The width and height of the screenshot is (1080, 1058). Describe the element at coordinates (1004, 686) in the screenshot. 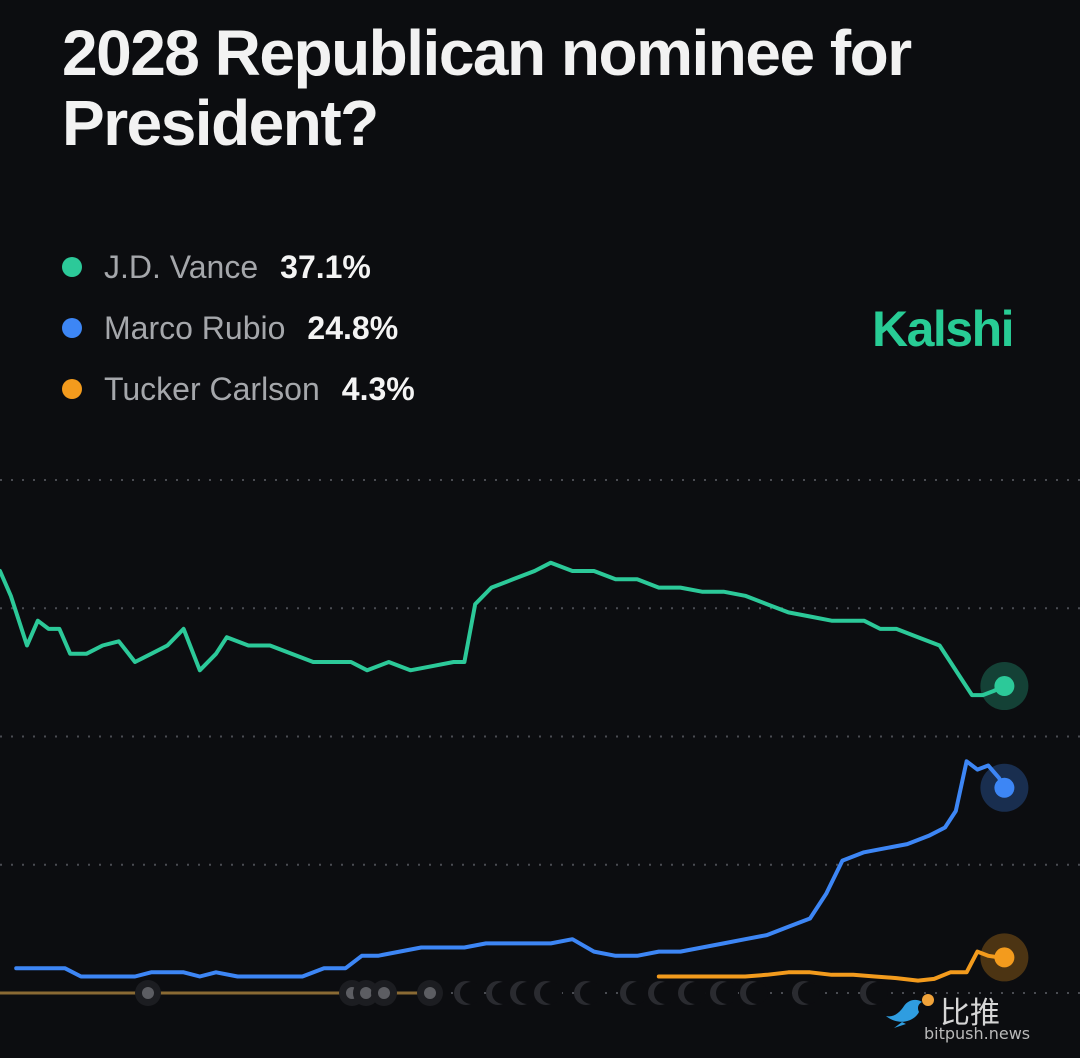

I see `end-marker-j-d-vance` at that location.